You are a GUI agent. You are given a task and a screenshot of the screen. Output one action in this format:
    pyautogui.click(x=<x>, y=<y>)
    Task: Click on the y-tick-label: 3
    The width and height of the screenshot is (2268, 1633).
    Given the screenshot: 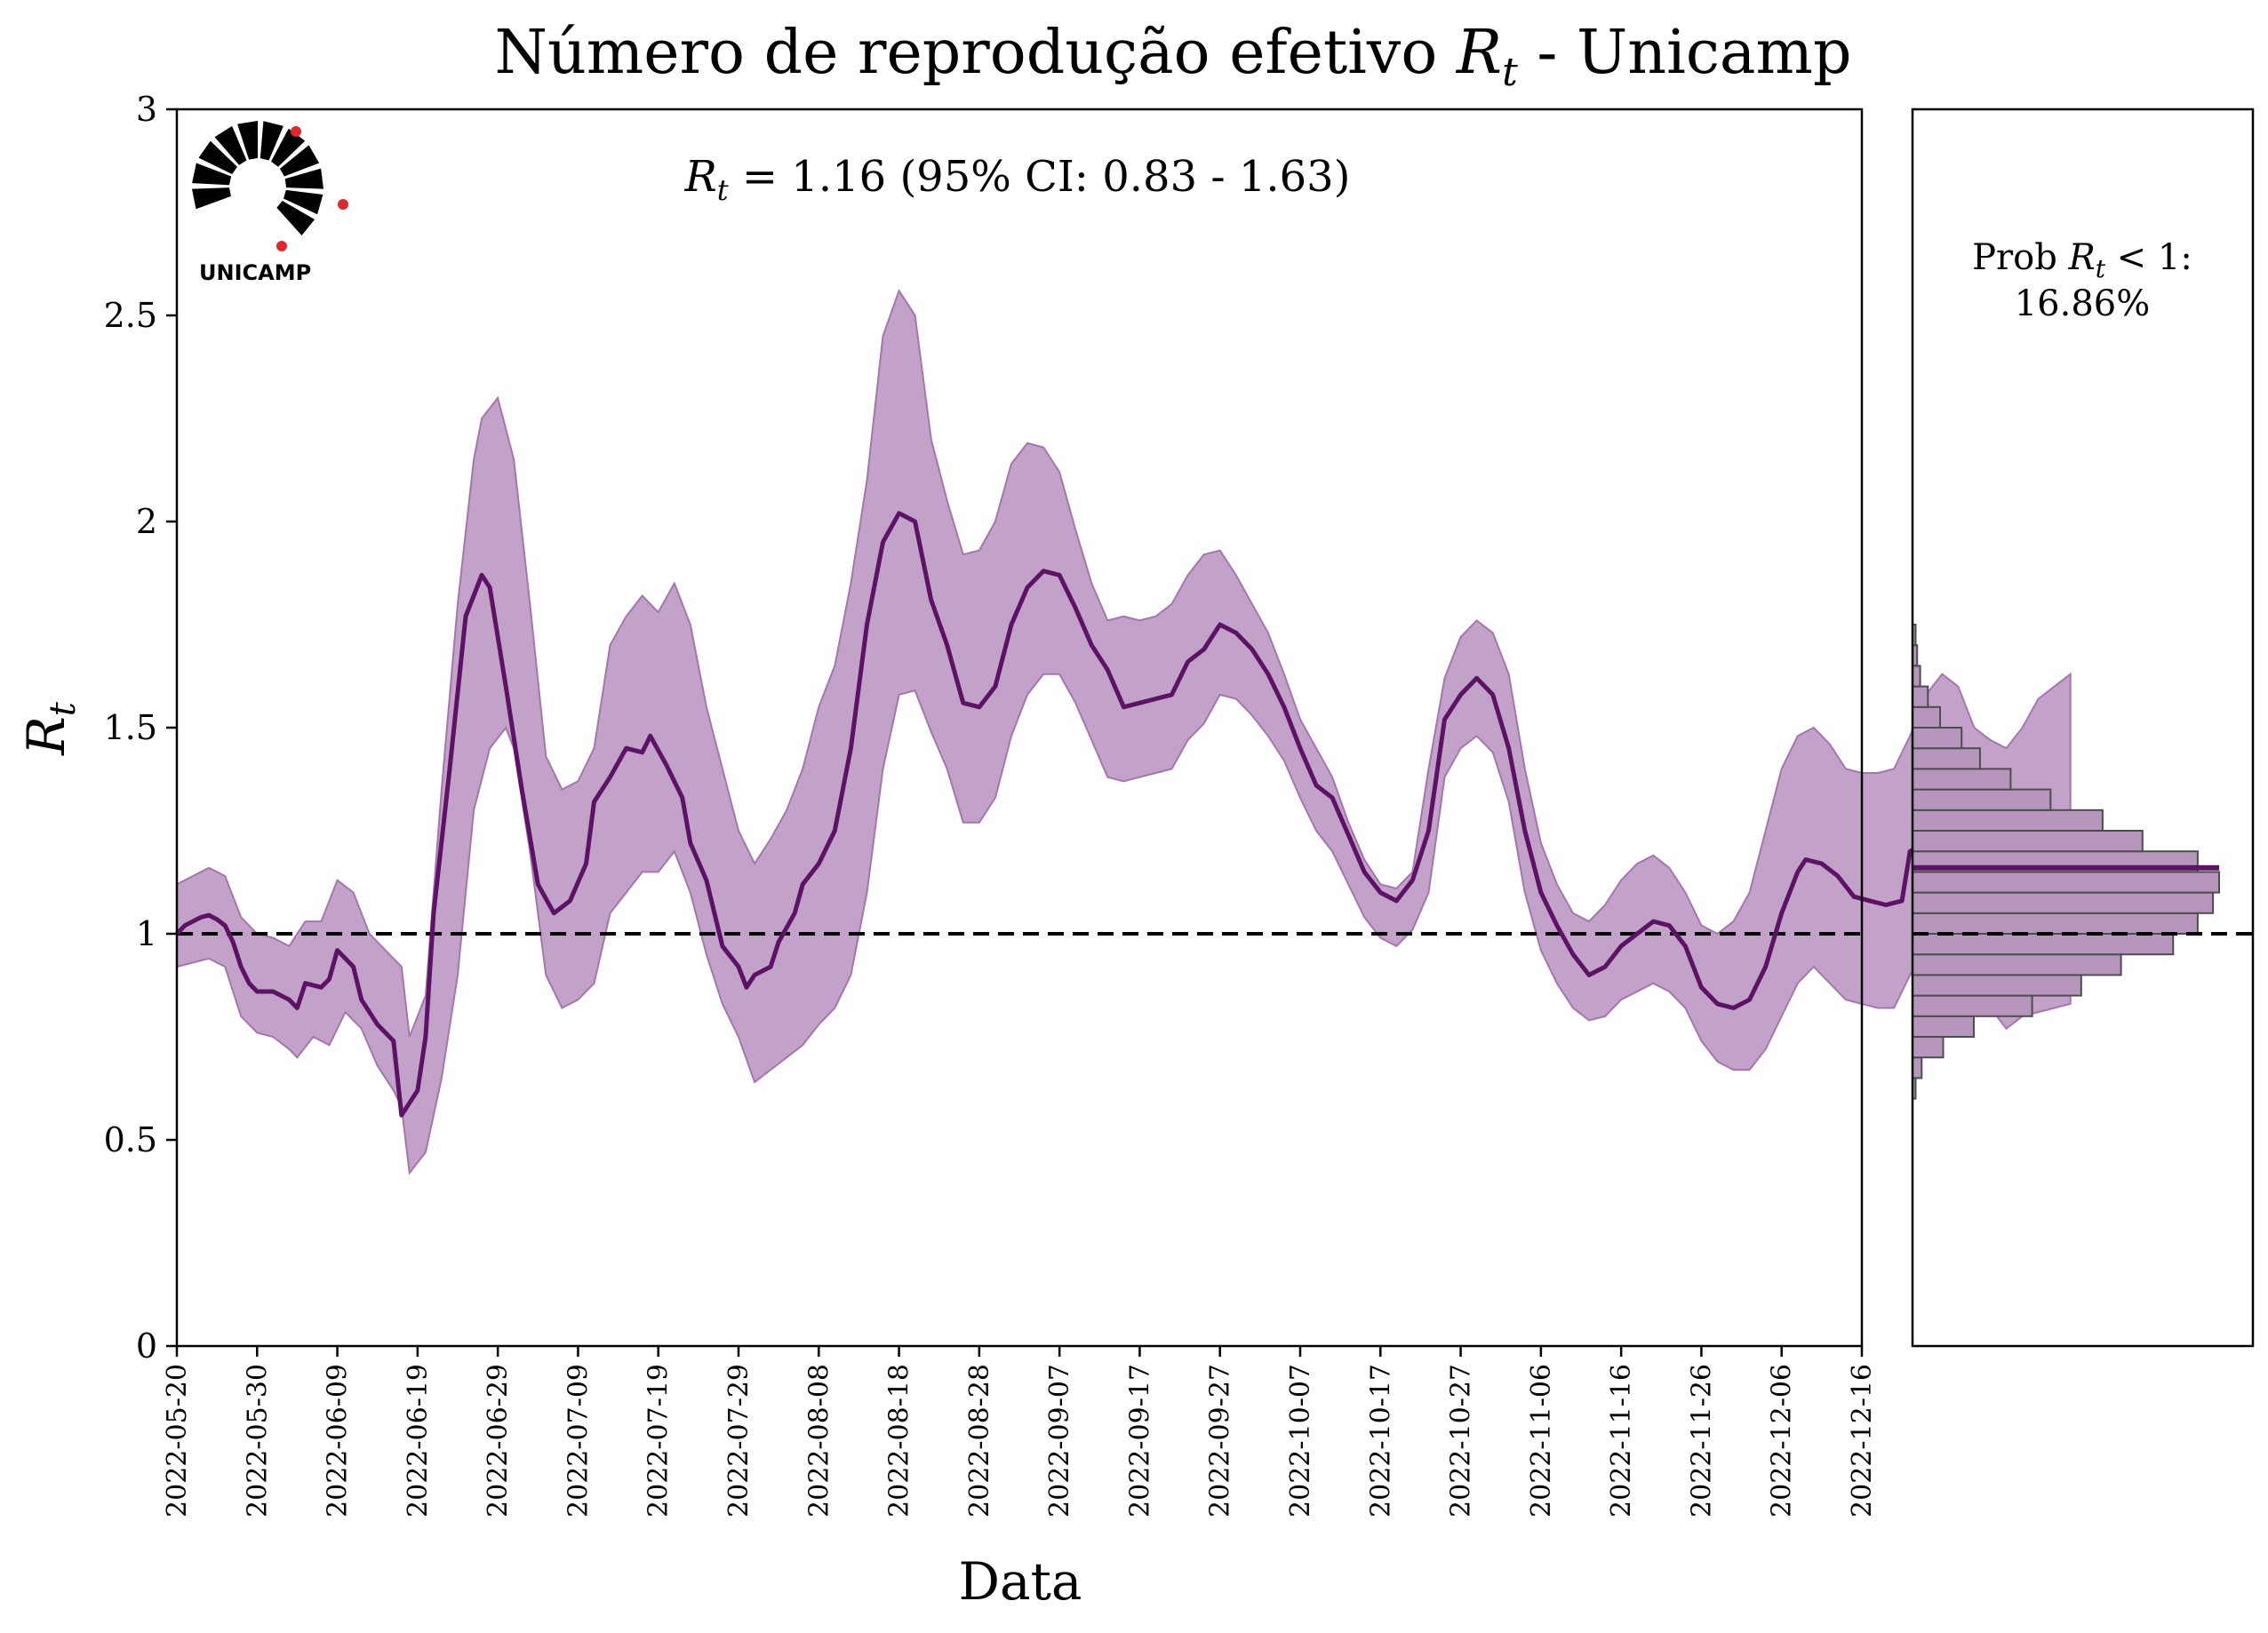 What is the action you would take?
    pyautogui.click(x=146, y=110)
    